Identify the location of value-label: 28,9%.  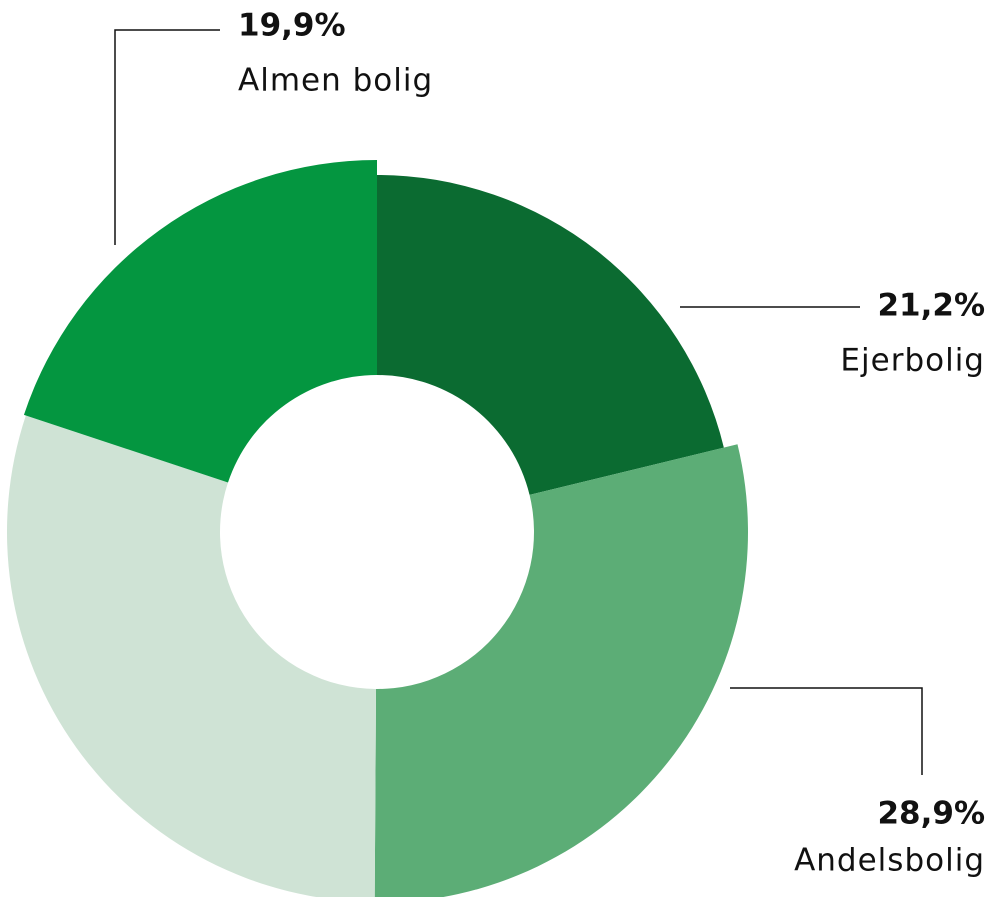
(931, 814).